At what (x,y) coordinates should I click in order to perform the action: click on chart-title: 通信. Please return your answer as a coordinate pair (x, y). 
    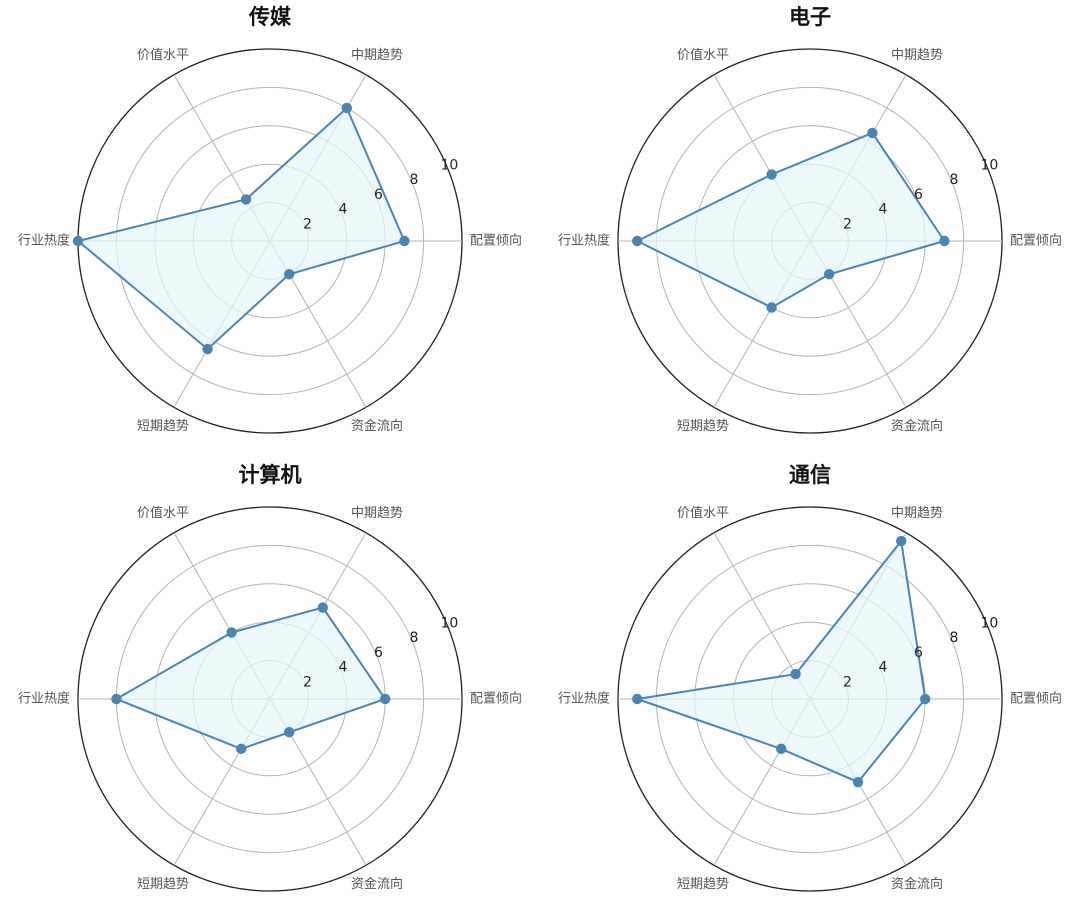
    Looking at the image, I should click on (810, 475).